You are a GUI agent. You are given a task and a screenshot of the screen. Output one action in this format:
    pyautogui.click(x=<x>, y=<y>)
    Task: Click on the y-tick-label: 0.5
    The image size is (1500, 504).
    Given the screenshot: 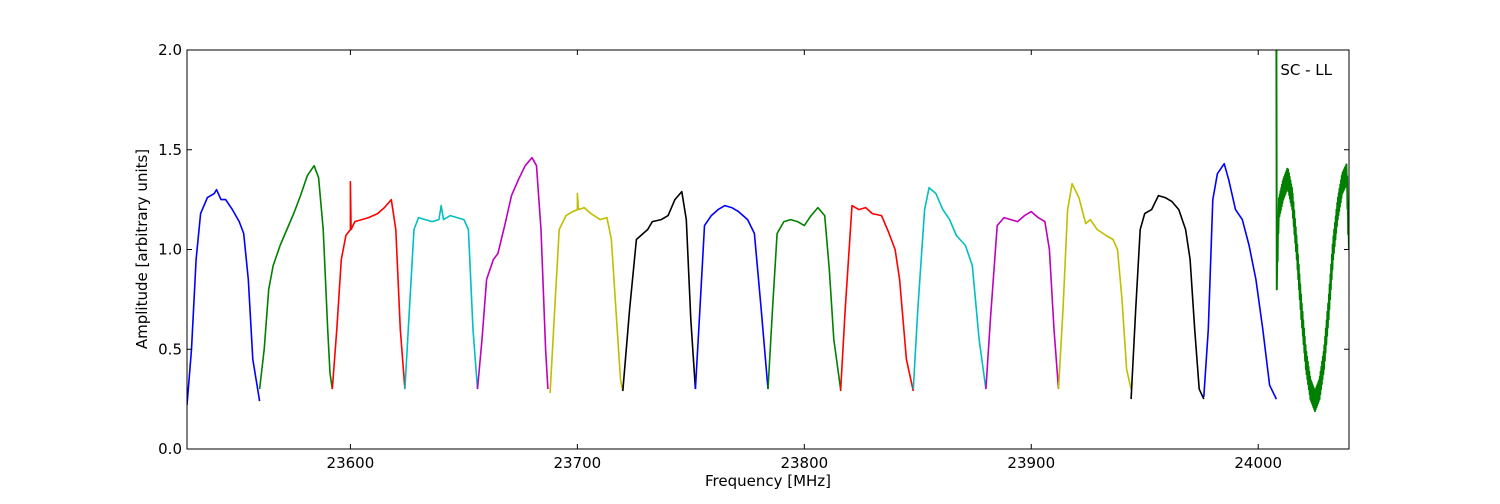 What is the action you would take?
    pyautogui.click(x=170, y=349)
    